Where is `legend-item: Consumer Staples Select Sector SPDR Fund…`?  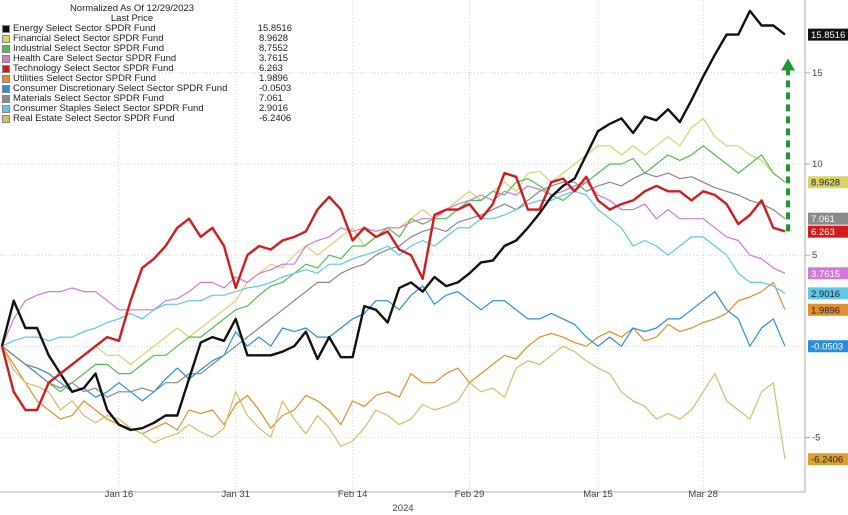
legend-item: Consumer Staples Select Sector SPDR Fund… is located at coordinates (147, 109).